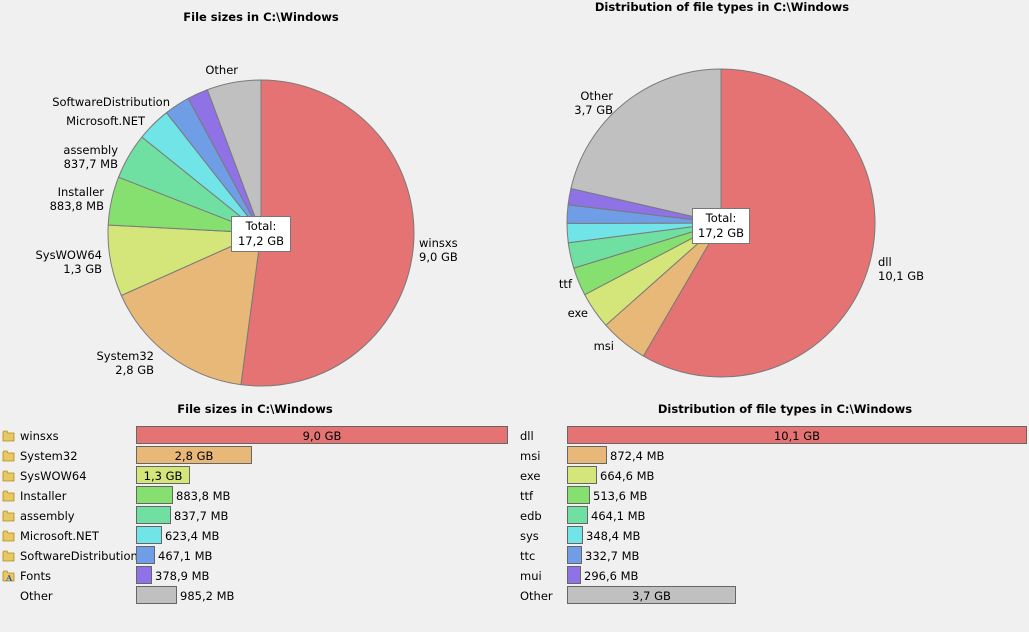  What do you see at coordinates (721, 218) in the screenshot?
I see `right-total-label: Total:` at bounding box center [721, 218].